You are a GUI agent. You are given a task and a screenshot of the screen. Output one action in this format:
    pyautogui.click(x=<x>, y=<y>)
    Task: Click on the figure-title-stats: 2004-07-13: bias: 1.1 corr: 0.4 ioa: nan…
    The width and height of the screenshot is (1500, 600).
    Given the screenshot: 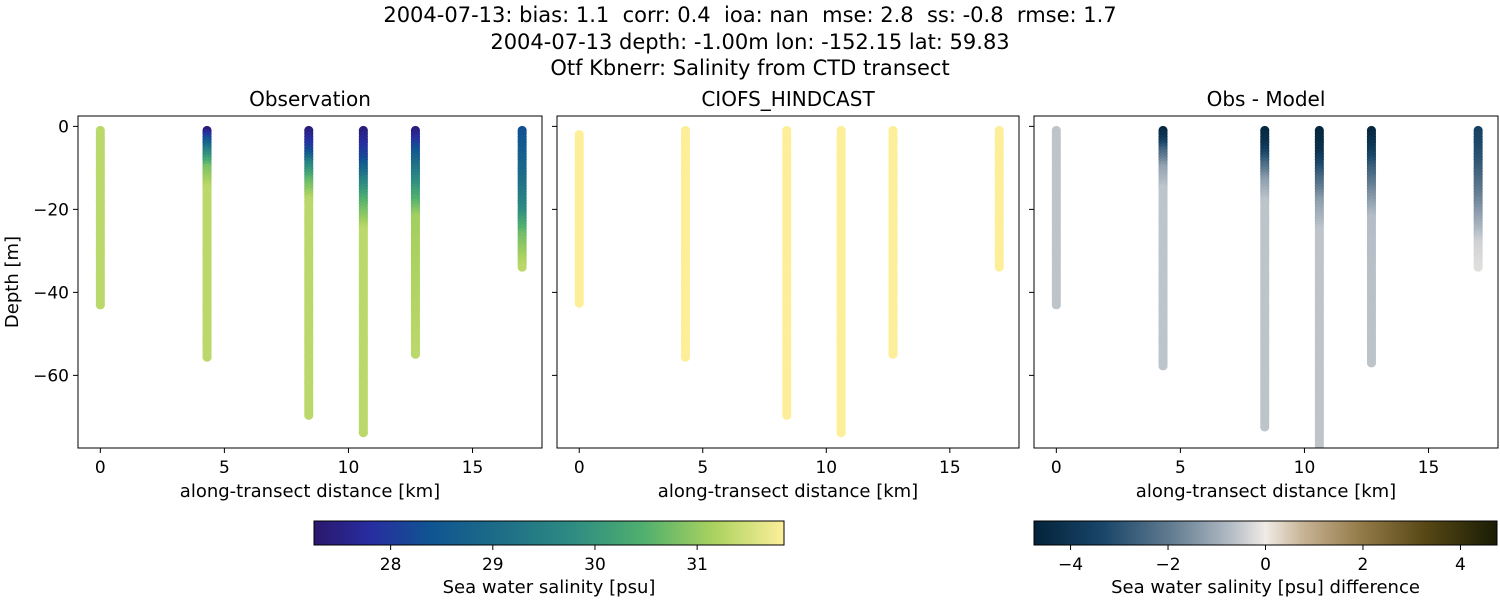 What is the action you would take?
    pyautogui.click(x=750, y=15)
    